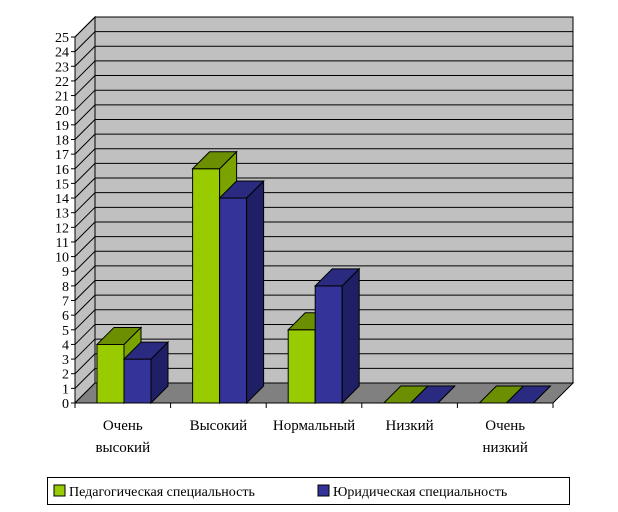 The height and width of the screenshot is (512, 618). I want to click on x-category-label: Нормальный, so click(314, 426).